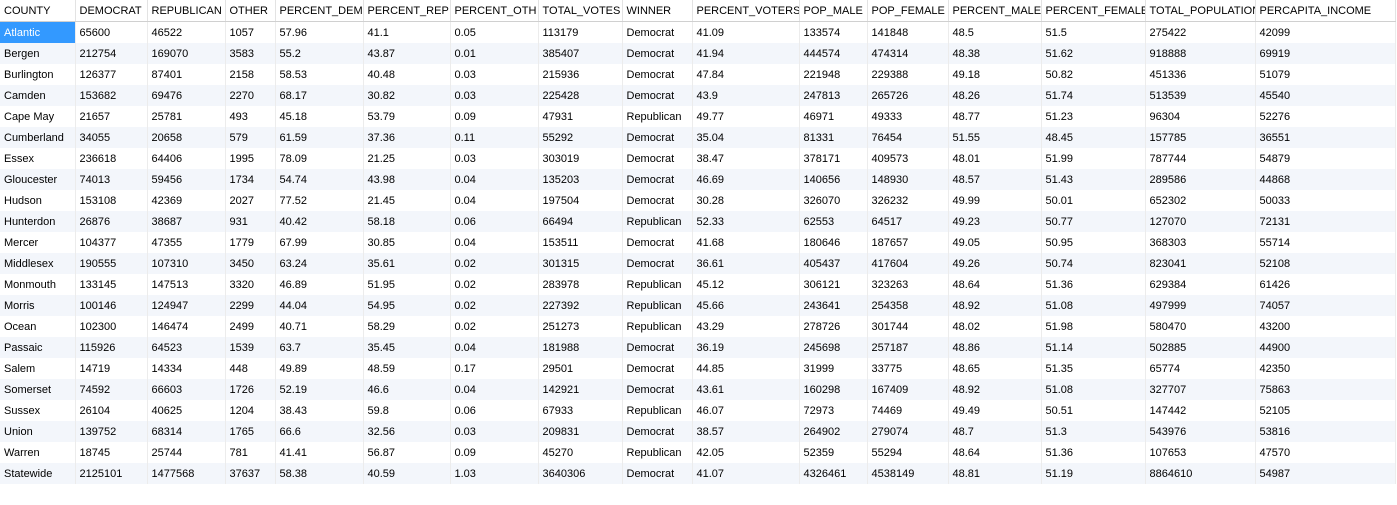  Describe the element at coordinates (319, 53) in the screenshot. I see `cell-percent-dem: 55.2` at that location.